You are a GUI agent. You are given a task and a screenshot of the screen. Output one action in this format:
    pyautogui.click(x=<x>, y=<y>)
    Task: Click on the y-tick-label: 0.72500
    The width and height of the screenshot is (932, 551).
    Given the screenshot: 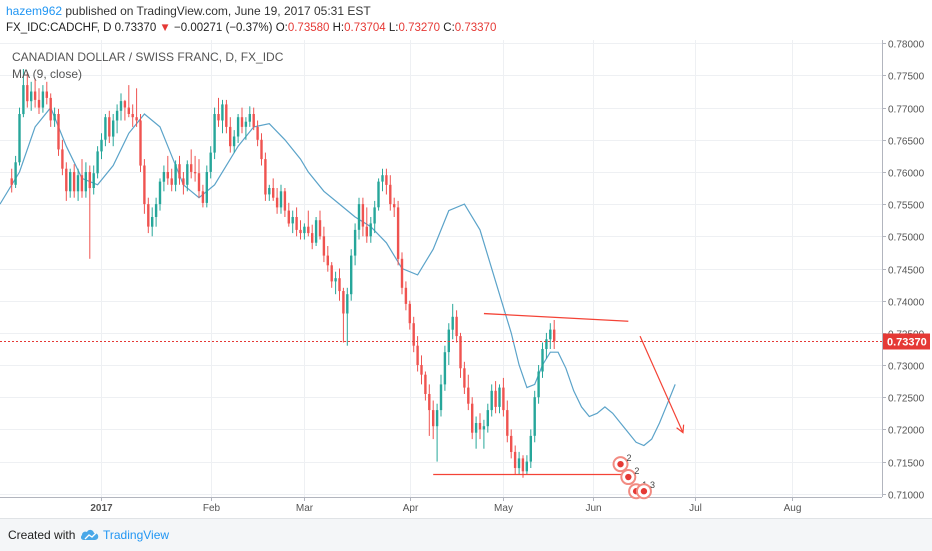 What is the action you would take?
    pyautogui.click(x=906, y=399)
    